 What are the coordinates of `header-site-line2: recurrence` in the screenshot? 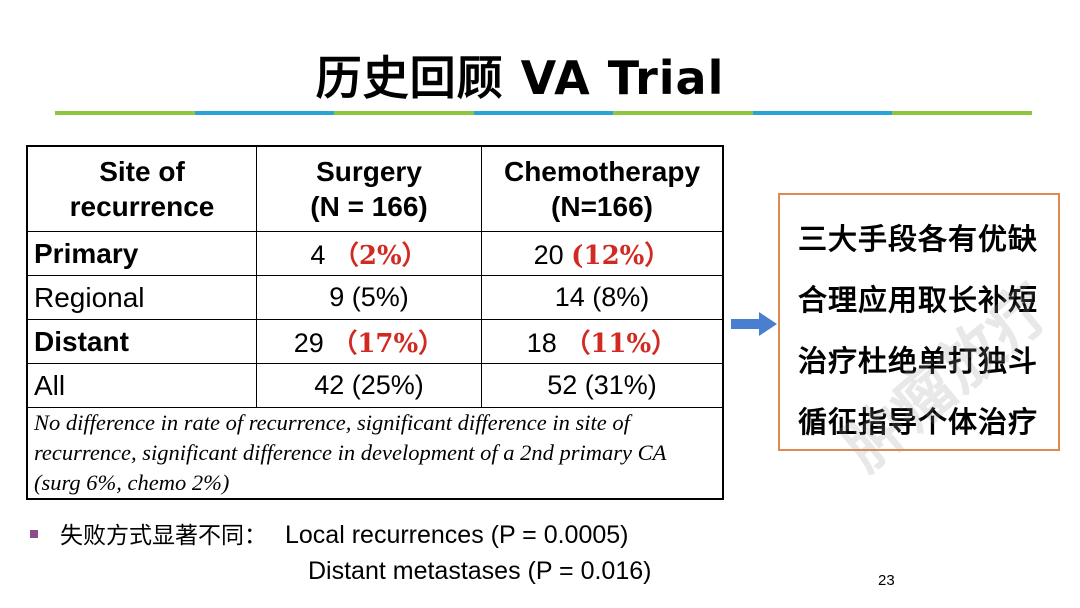 It's located at (142, 206).